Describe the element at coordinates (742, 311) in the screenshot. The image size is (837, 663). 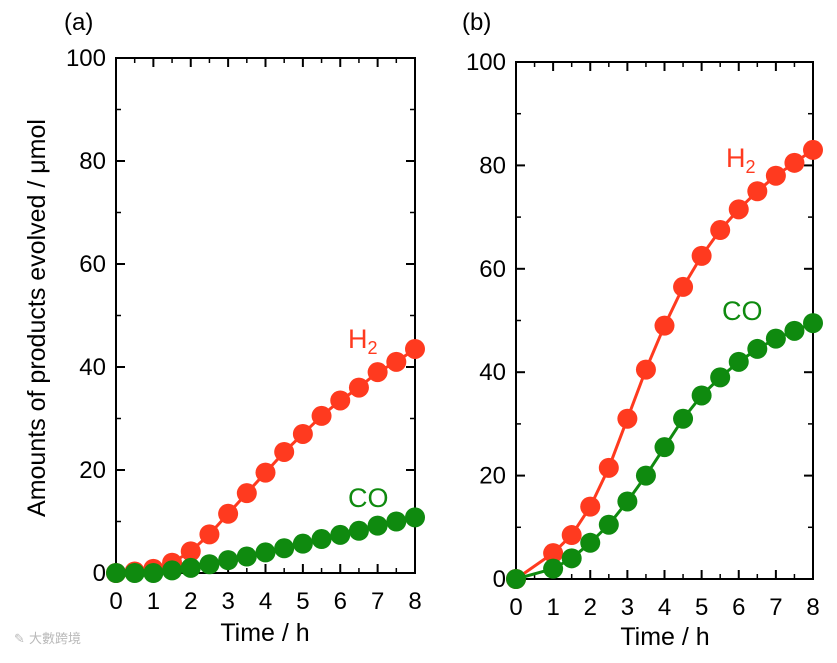
I see `panel-b-co-label: CO` at that location.